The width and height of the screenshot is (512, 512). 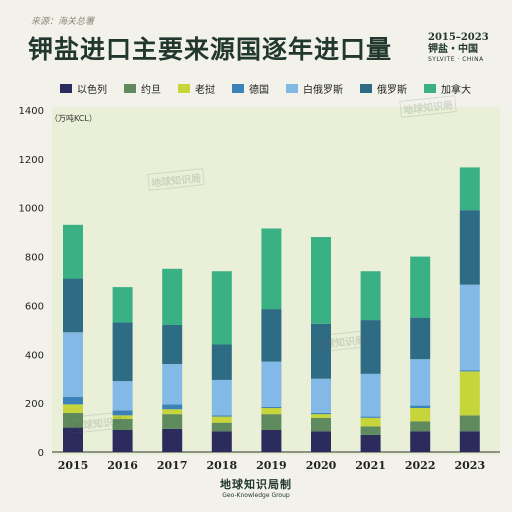 What do you see at coordinates (256, 495) in the screenshot?
I see `footer-brand-en: Geo-Knowledge Group` at bounding box center [256, 495].